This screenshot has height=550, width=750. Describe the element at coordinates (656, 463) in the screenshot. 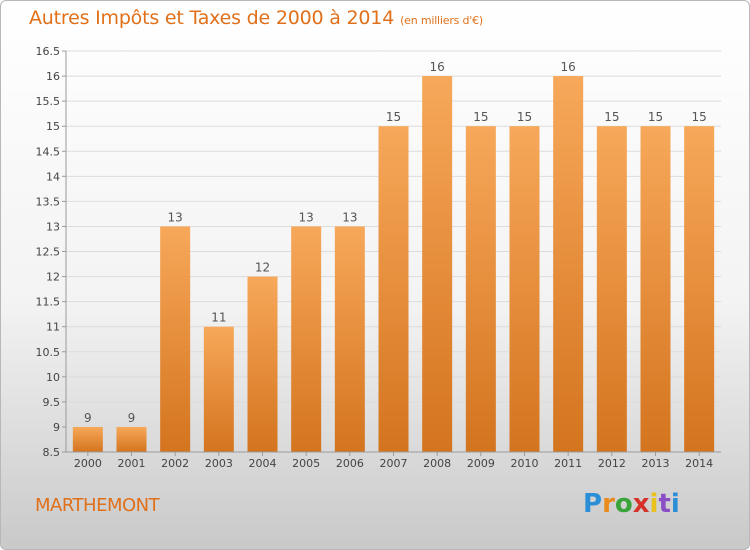

I see `x-tick-label-2013: 2013` at that location.